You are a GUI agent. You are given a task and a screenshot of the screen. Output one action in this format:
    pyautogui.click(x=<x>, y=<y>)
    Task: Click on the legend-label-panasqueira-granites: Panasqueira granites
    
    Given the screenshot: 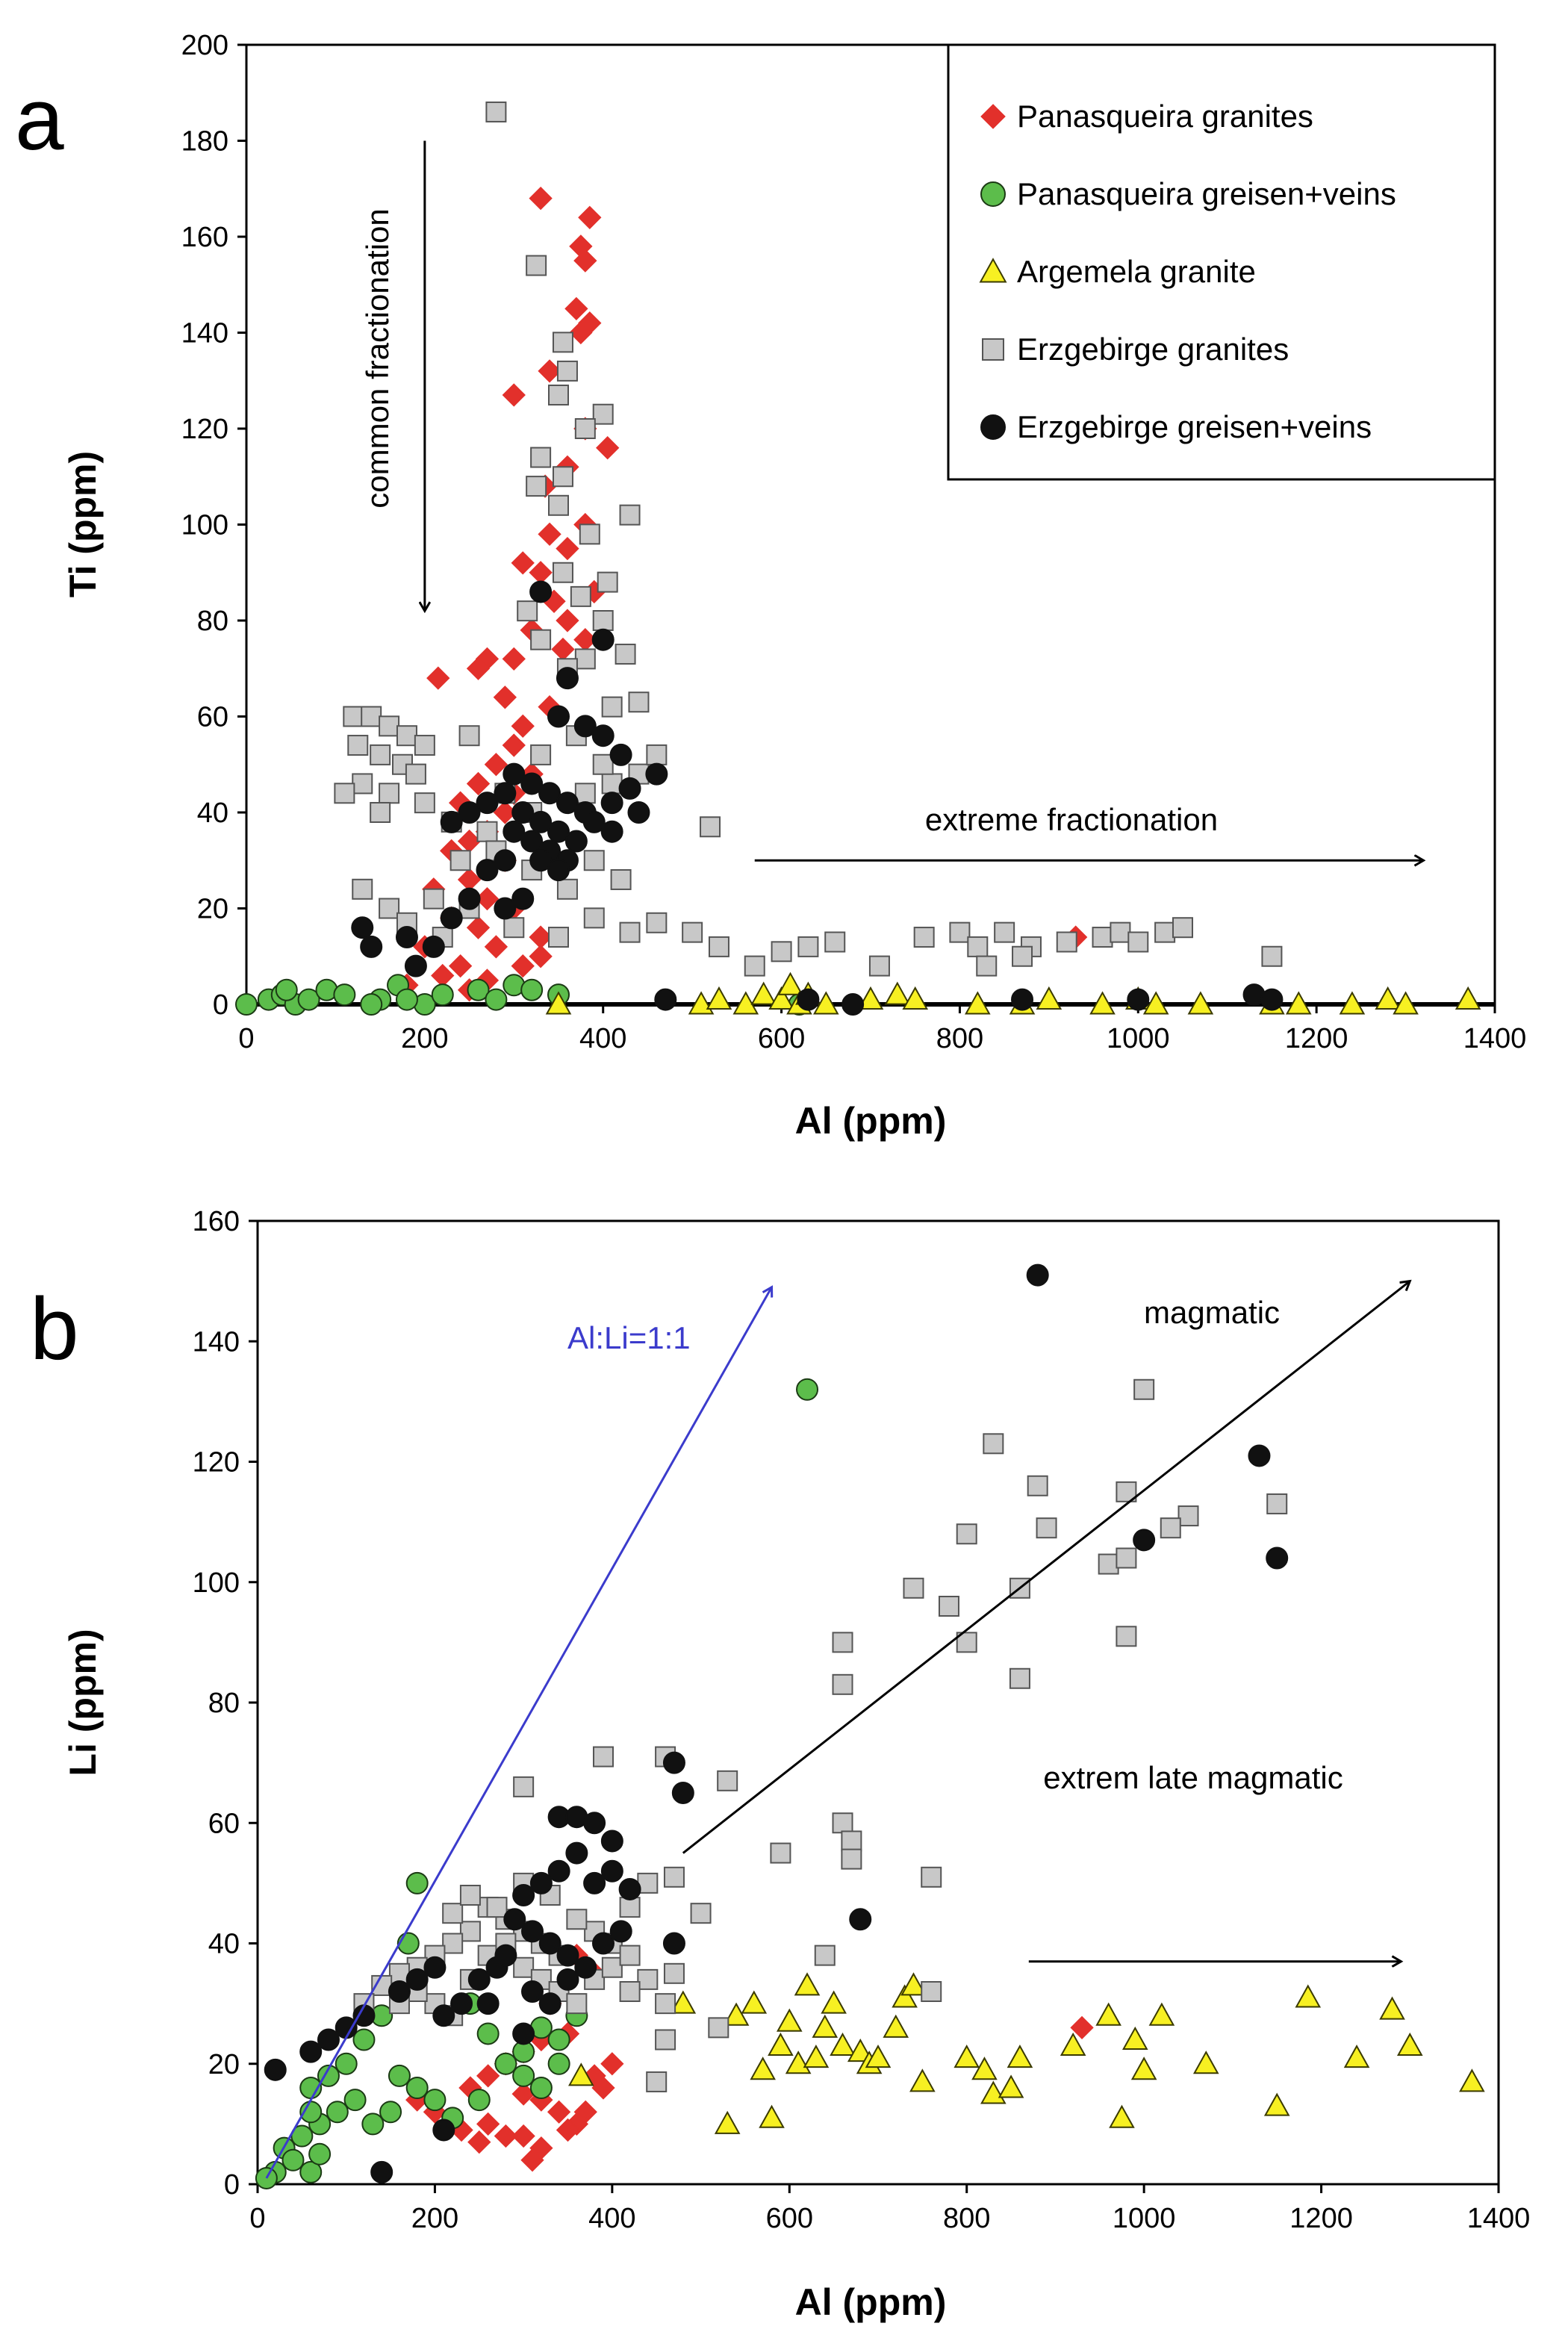 What is the action you would take?
    pyautogui.click(x=1165, y=116)
    